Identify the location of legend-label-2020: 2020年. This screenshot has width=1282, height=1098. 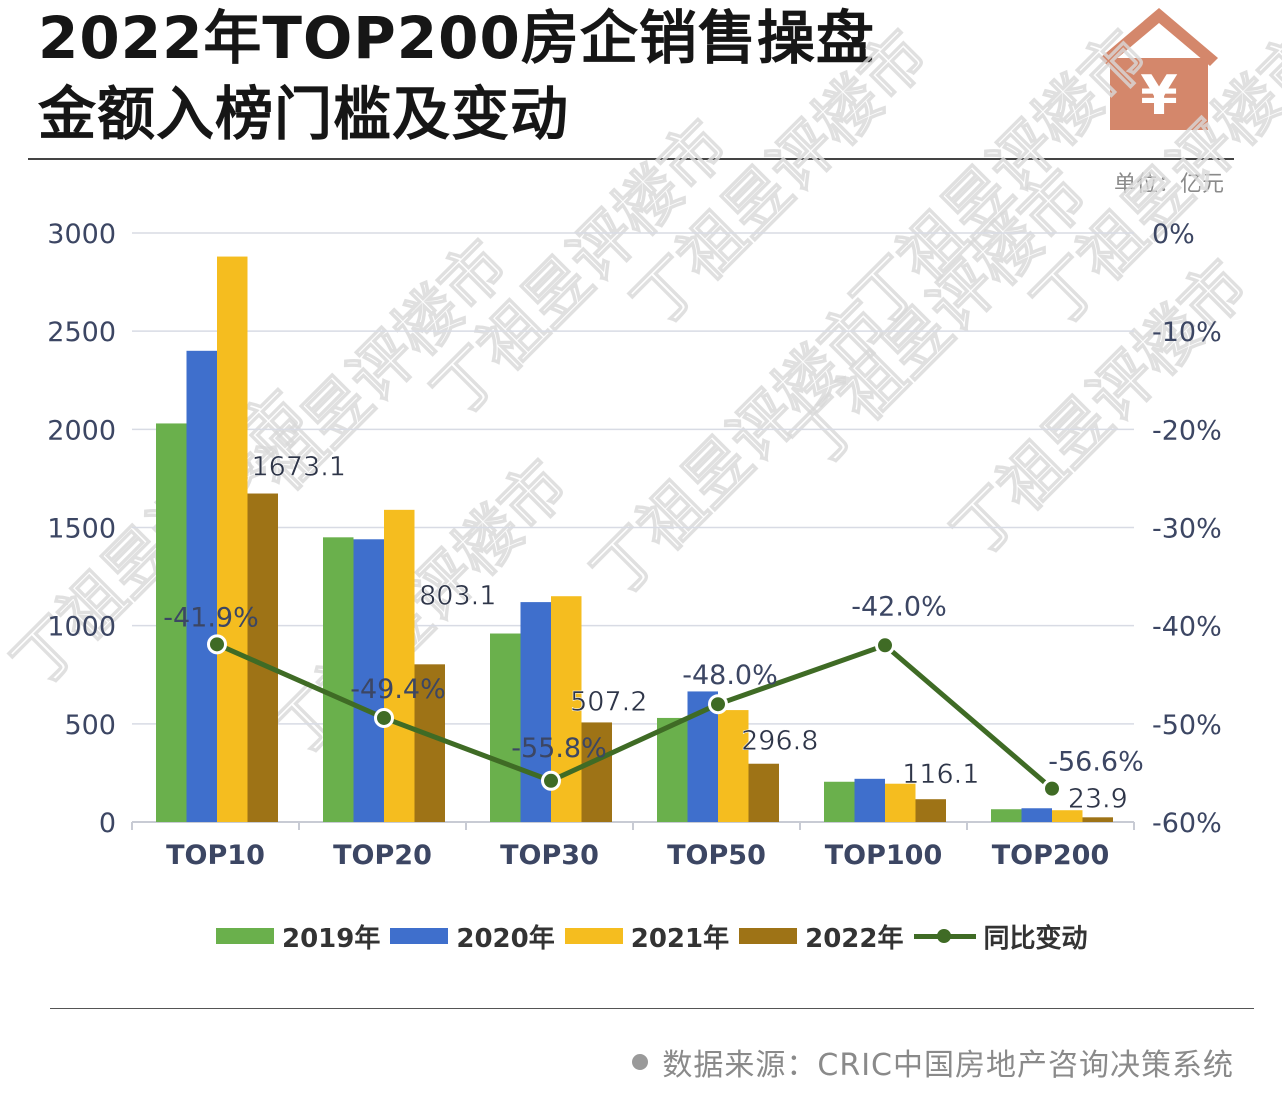
(505, 938).